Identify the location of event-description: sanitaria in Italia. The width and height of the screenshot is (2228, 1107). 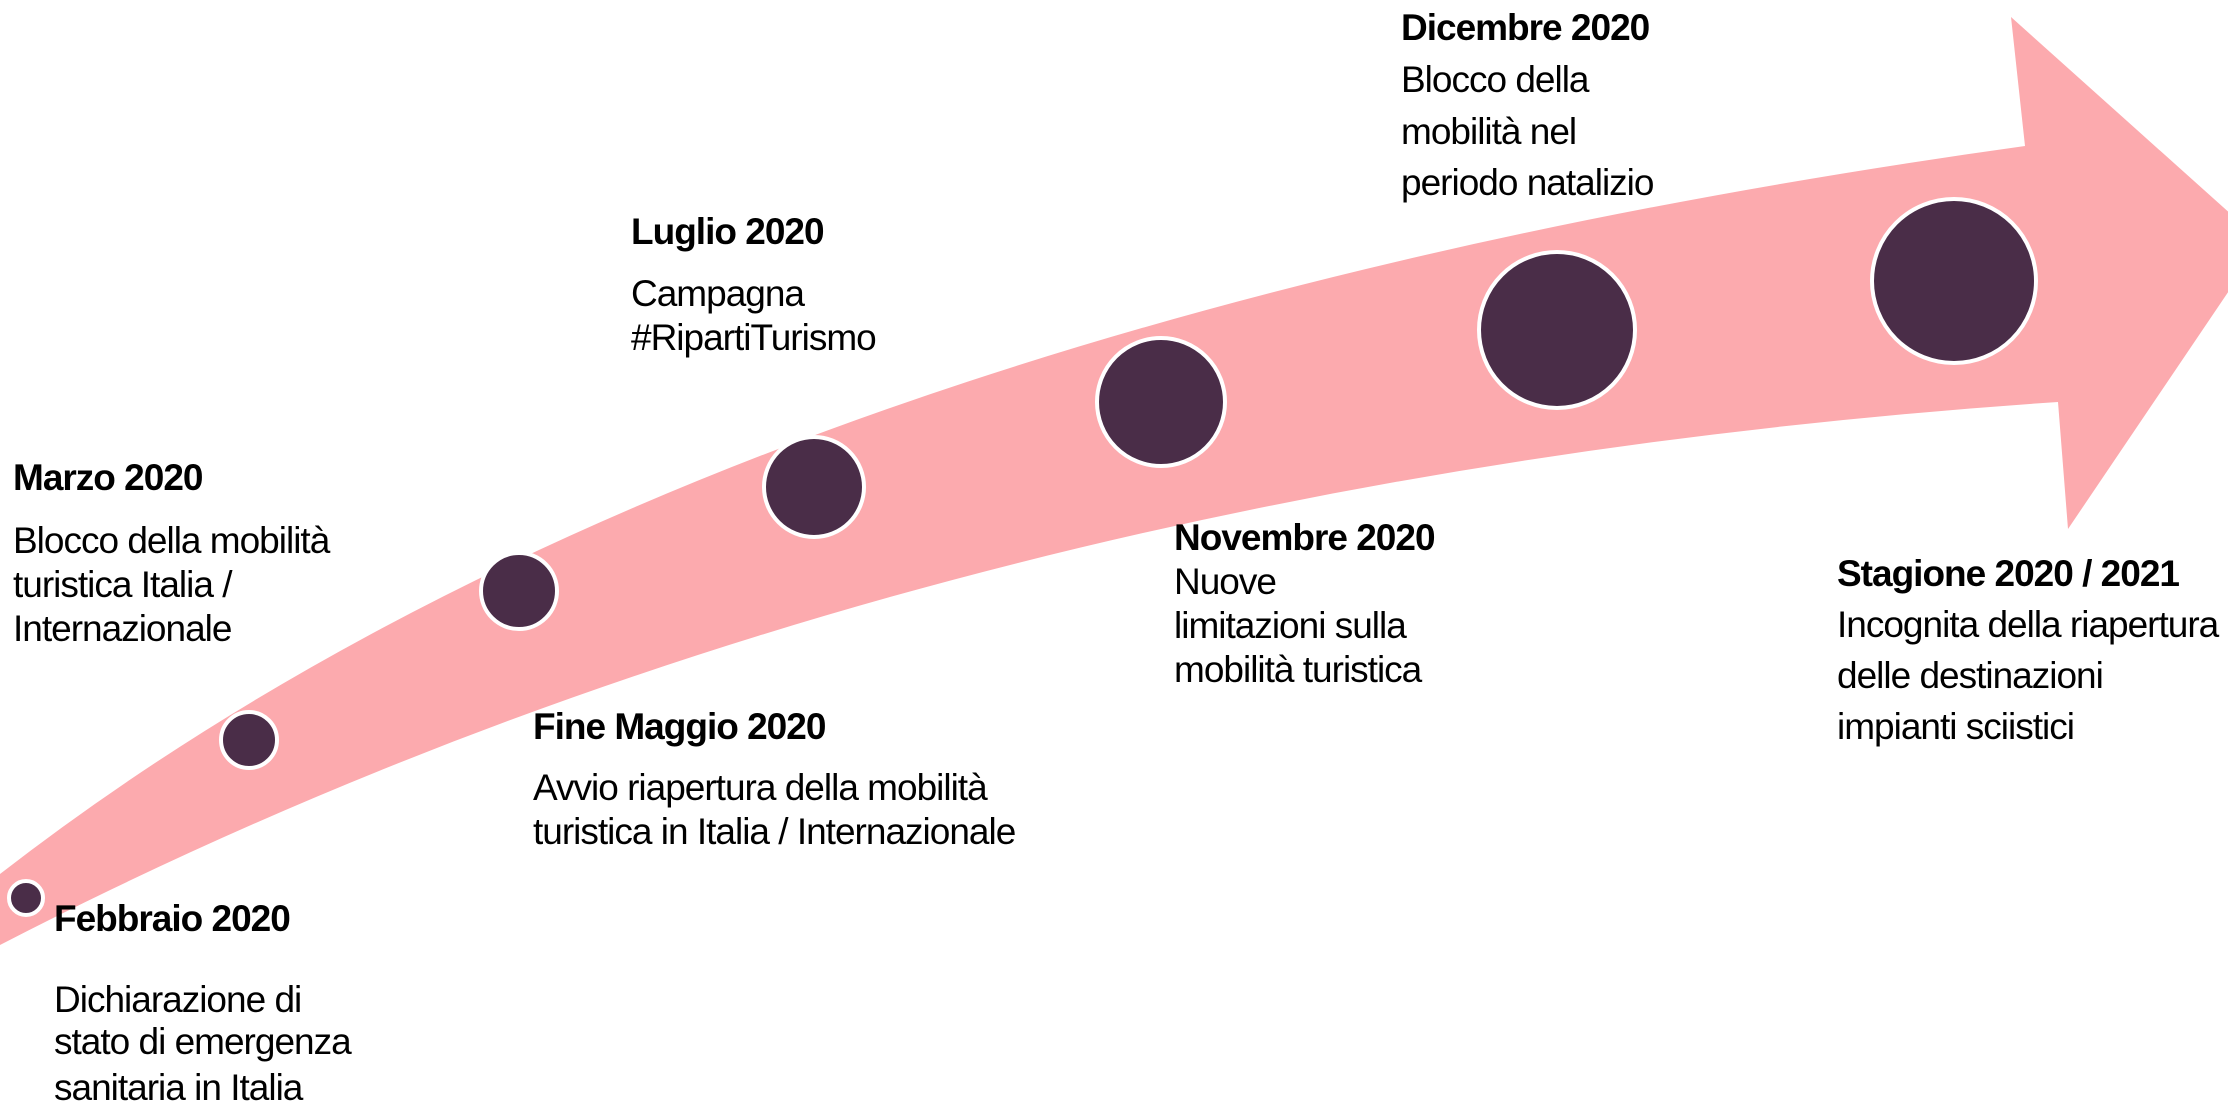
(179, 1087).